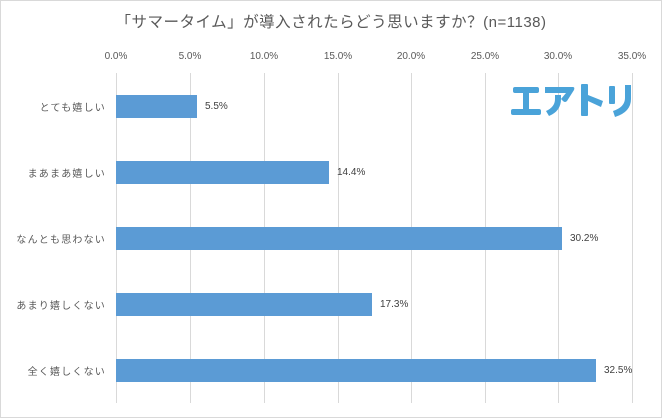 The height and width of the screenshot is (418, 662). Describe the element at coordinates (515, 22) in the screenshot. I see `chart-title-sample-size: (n=1138)` at that location.